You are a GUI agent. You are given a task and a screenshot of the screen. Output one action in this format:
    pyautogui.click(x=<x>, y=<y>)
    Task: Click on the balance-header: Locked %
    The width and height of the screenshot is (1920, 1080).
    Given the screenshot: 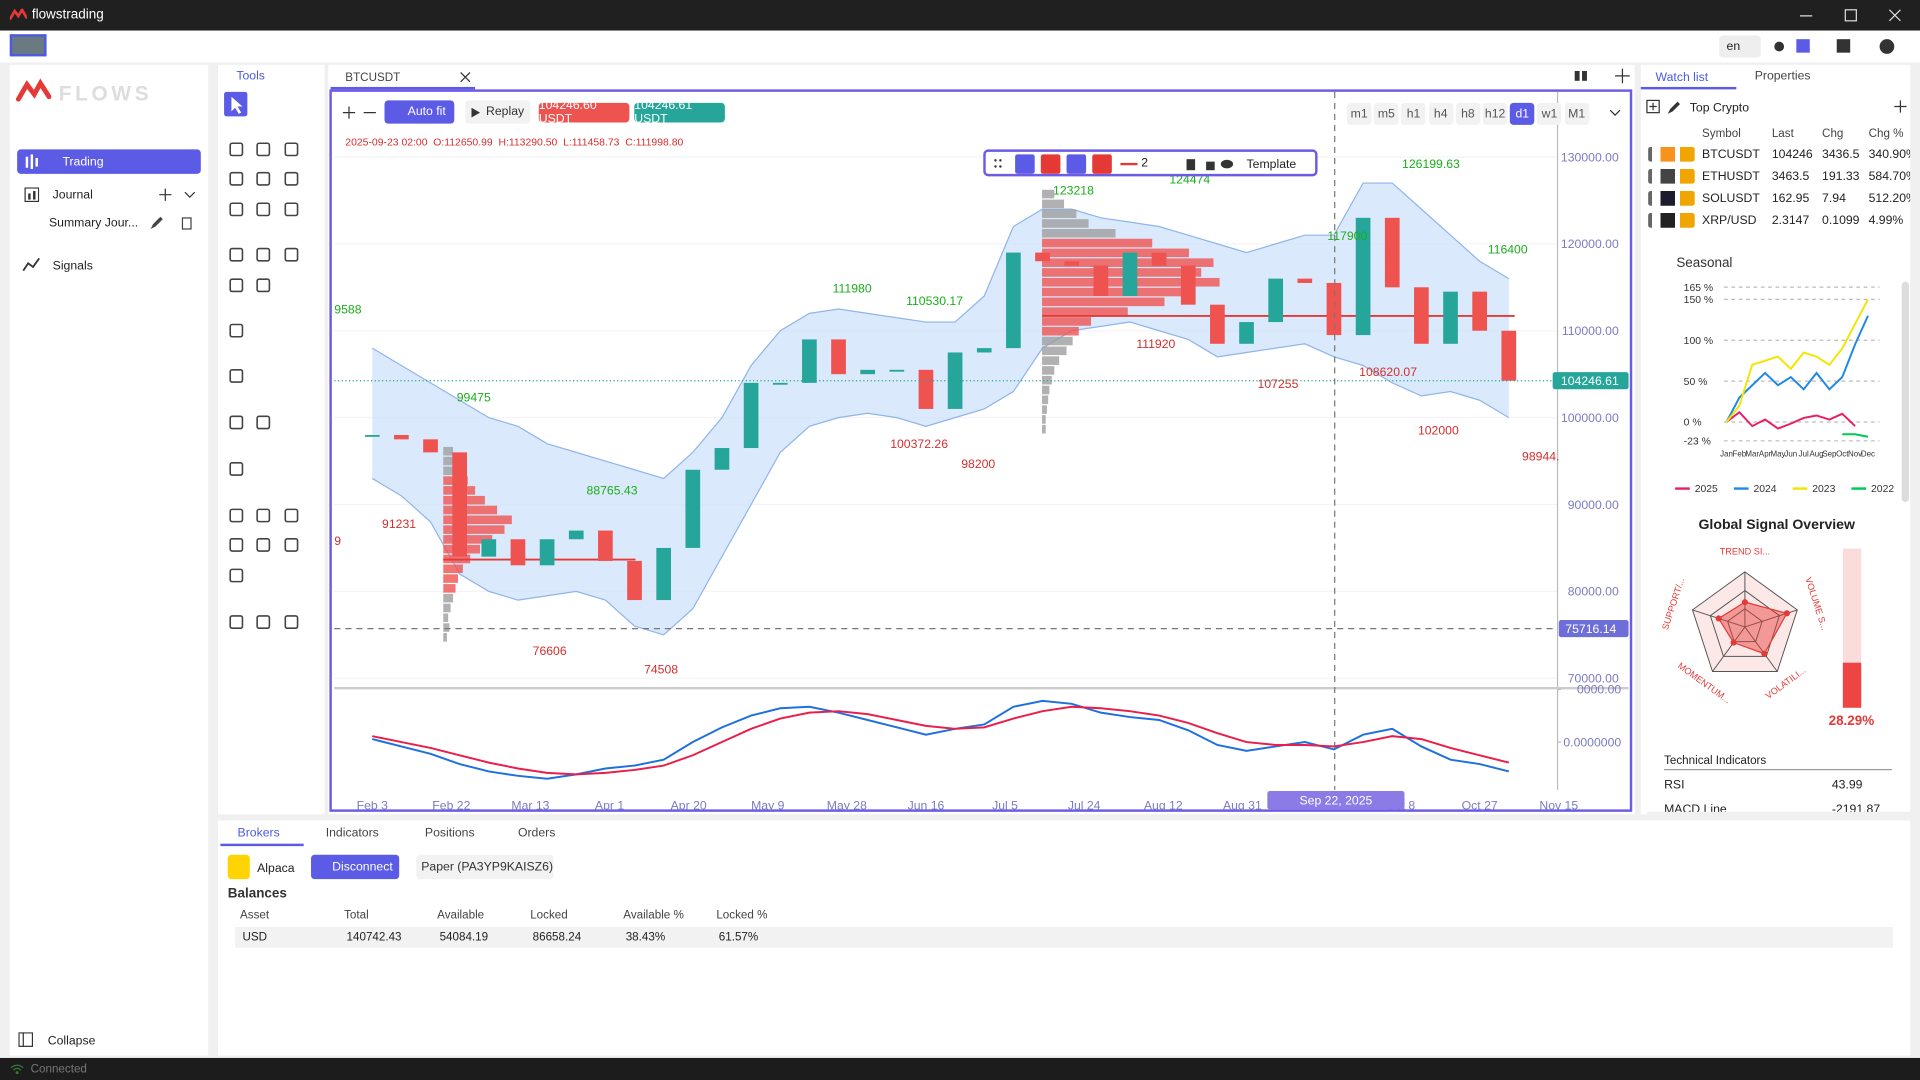 What is the action you would take?
    pyautogui.click(x=742, y=915)
    